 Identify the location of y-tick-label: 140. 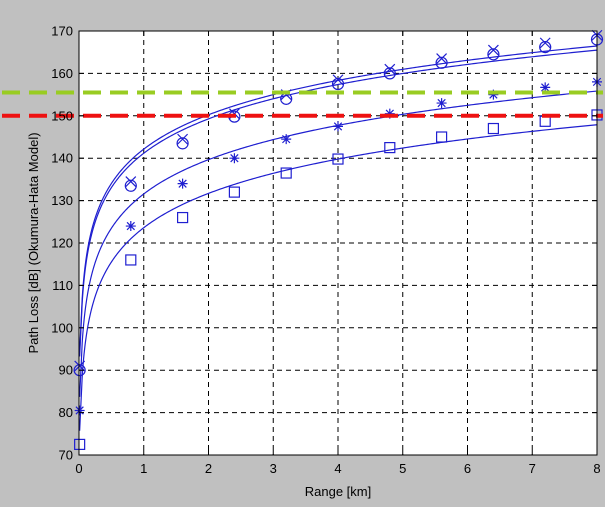
(62, 158).